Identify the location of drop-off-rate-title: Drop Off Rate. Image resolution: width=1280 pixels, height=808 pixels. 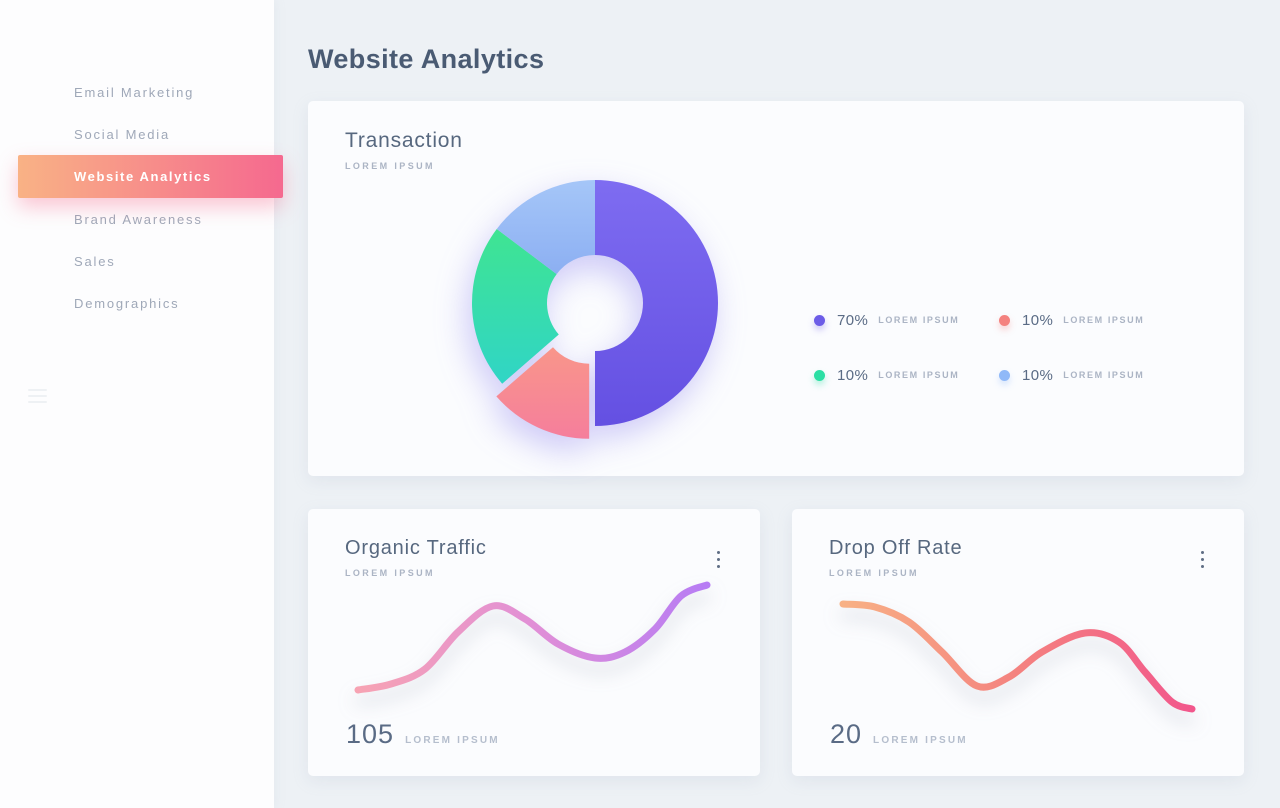
(896, 548).